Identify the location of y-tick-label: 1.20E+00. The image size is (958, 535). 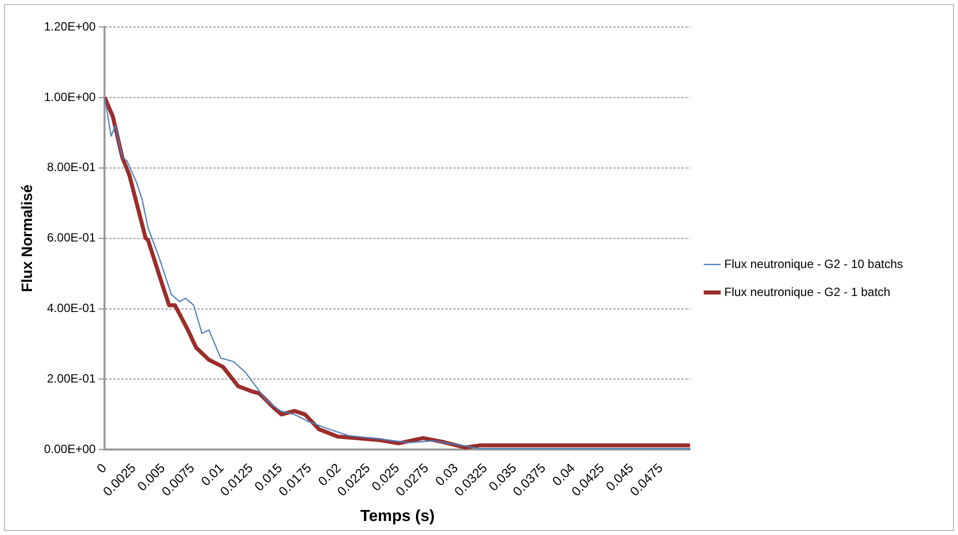
(70, 26).